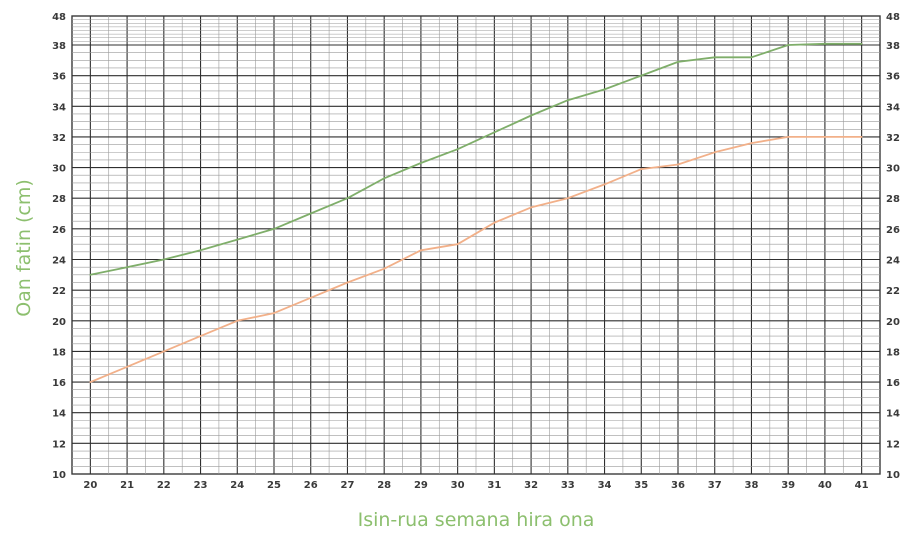 The height and width of the screenshot is (534, 910). Describe the element at coordinates (641, 485) in the screenshot. I see `x-tick-label: 35` at that location.